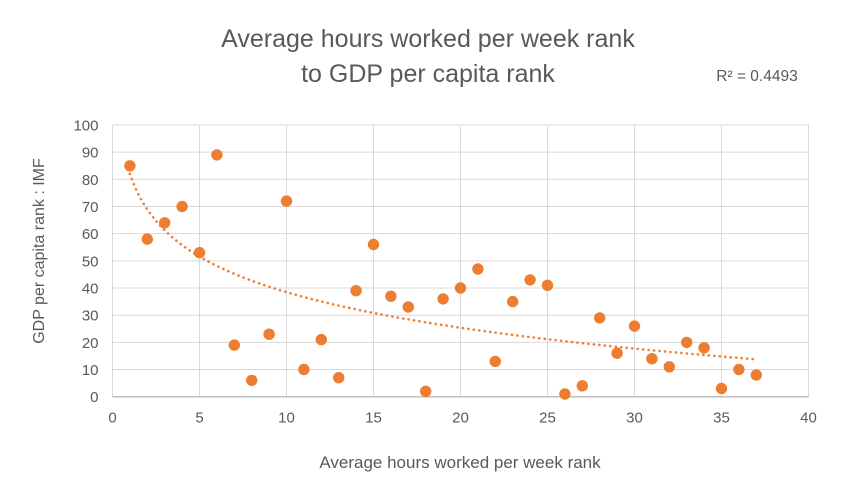  Describe the element at coordinates (428, 74) in the screenshot. I see `chart-title-line2: to GDP per capita rank` at that location.